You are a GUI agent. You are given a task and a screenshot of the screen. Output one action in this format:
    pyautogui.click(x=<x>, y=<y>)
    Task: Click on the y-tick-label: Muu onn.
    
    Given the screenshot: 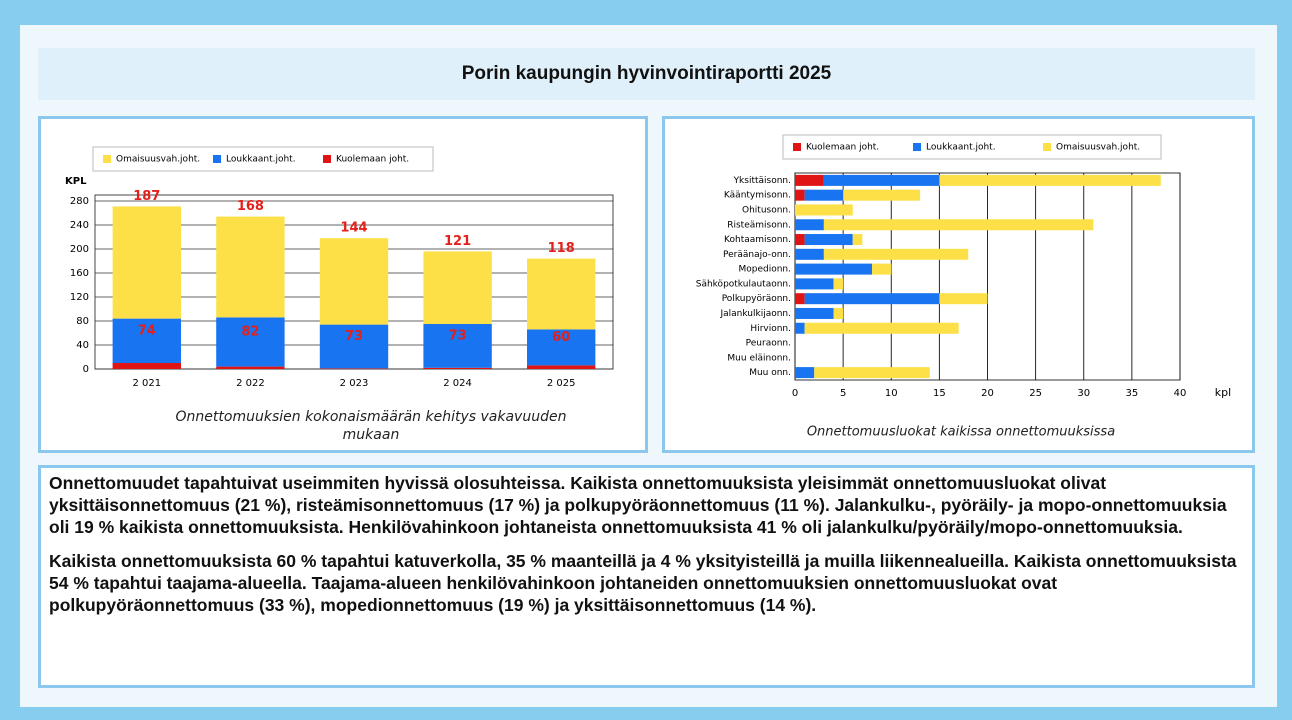 What is the action you would take?
    pyautogui.click(x=770, y=373)
    